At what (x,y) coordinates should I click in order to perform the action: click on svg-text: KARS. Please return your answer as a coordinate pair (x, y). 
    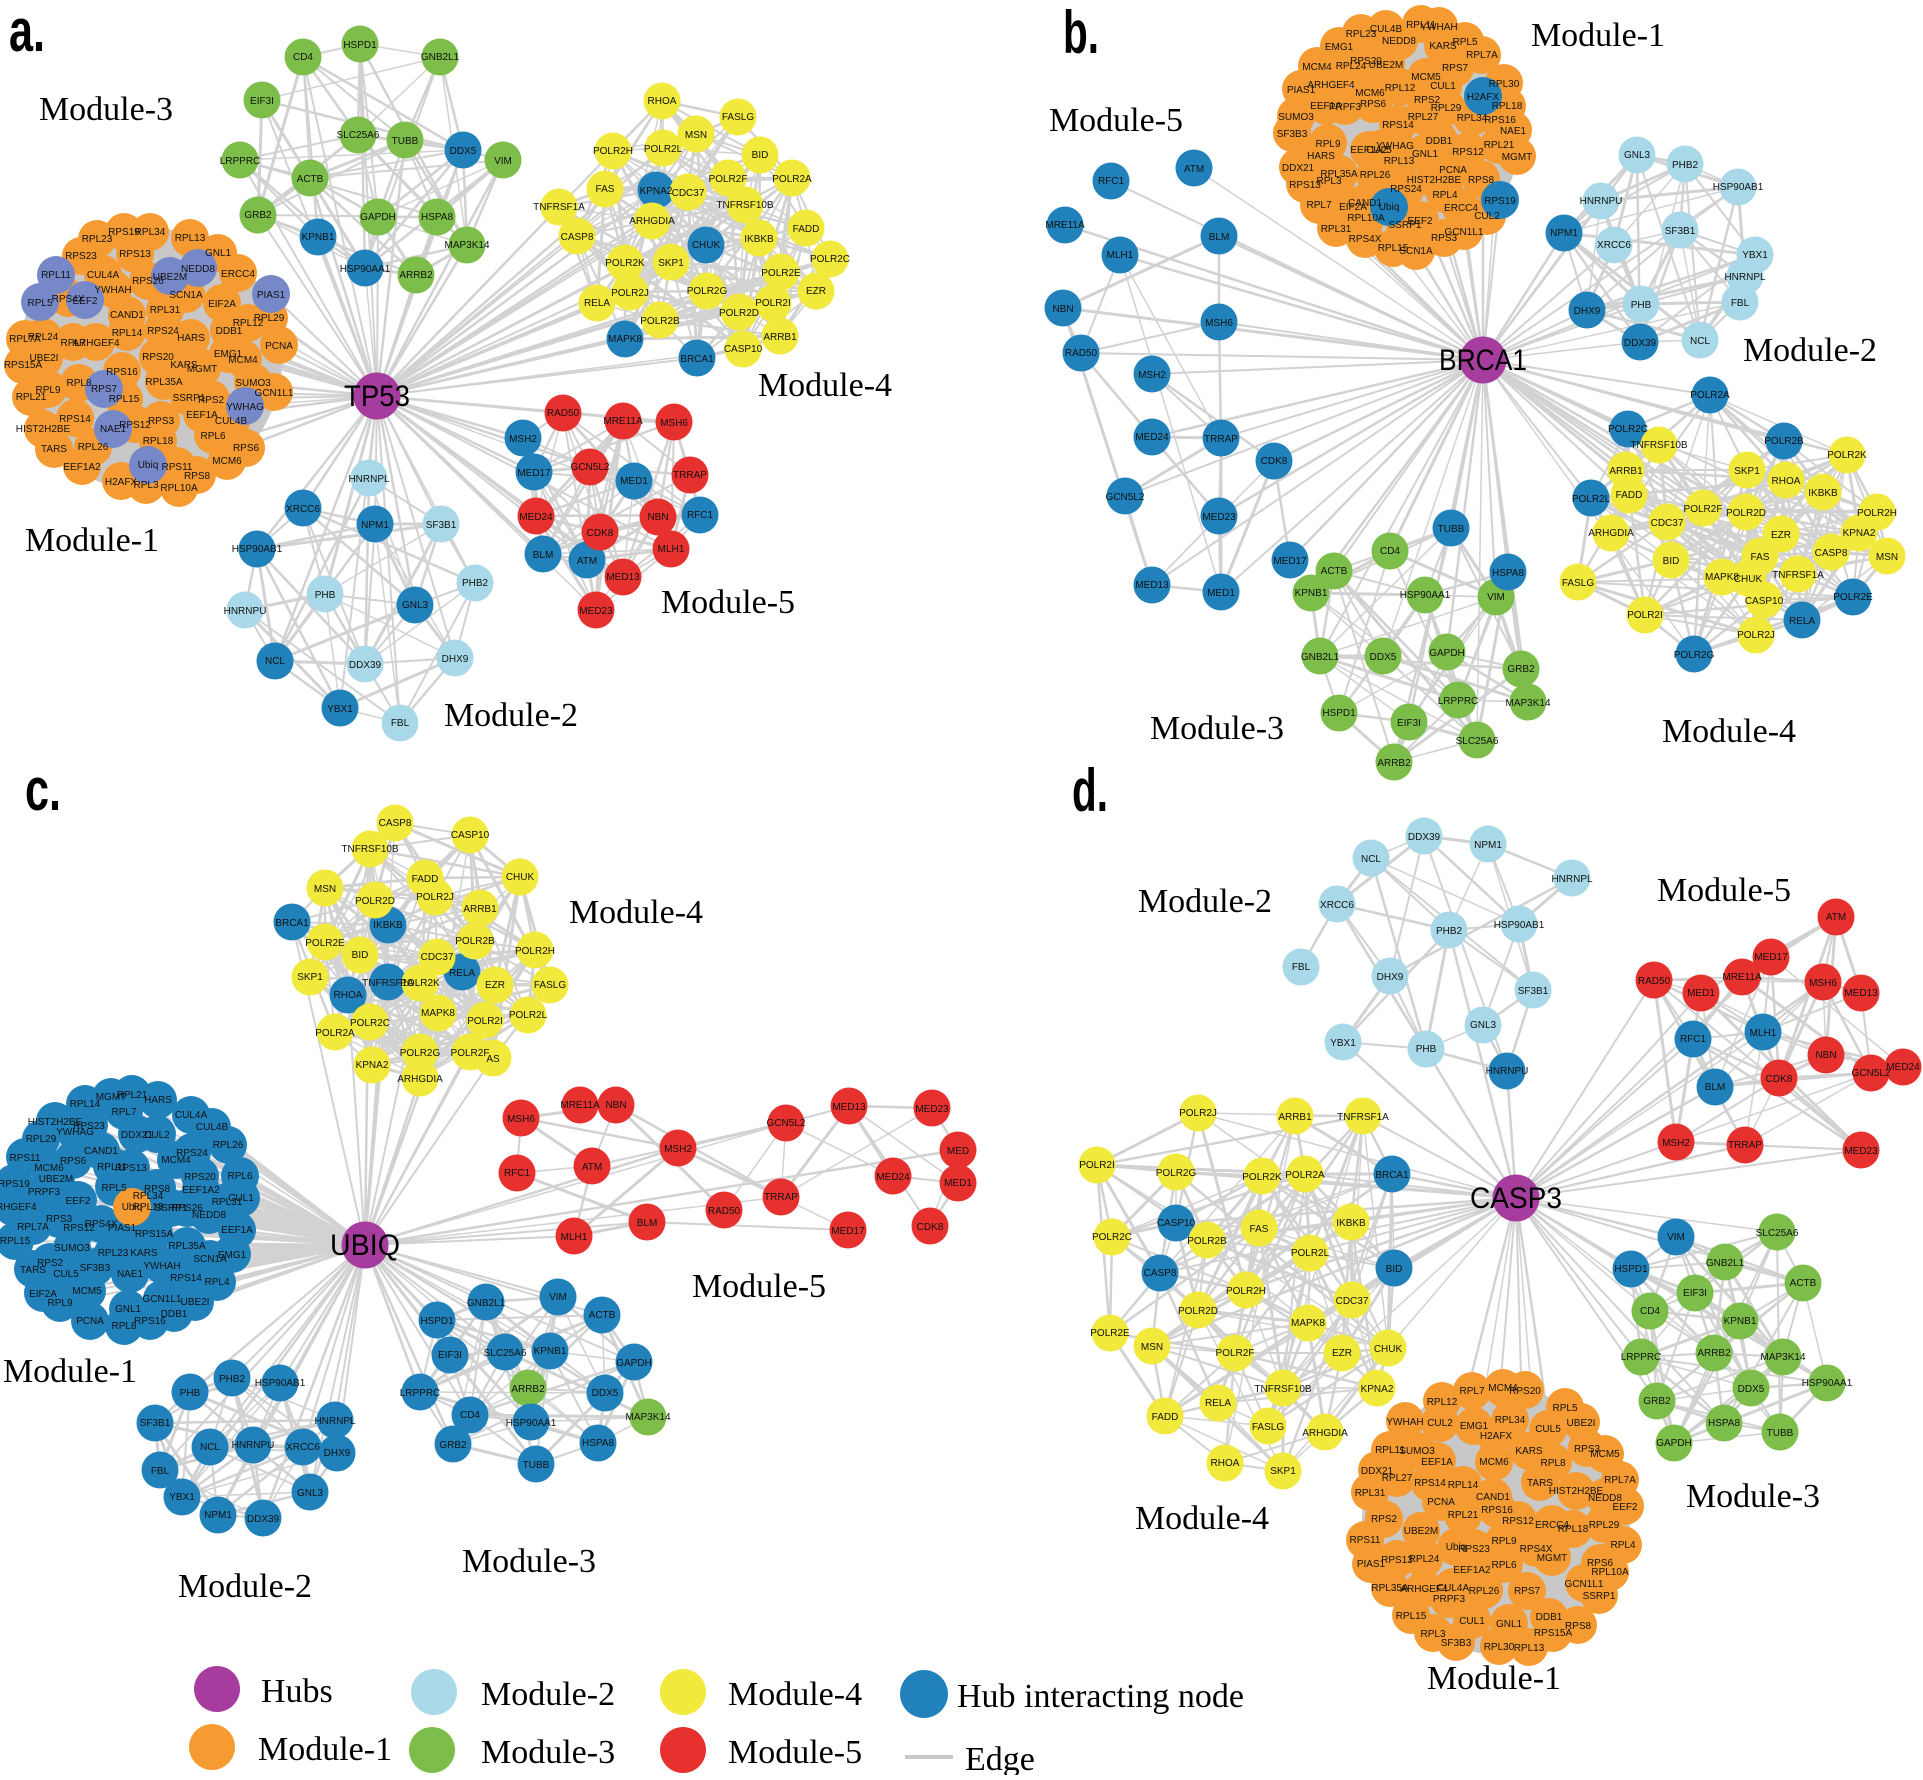
    Looking at the image, I should click on (1529, 1451).